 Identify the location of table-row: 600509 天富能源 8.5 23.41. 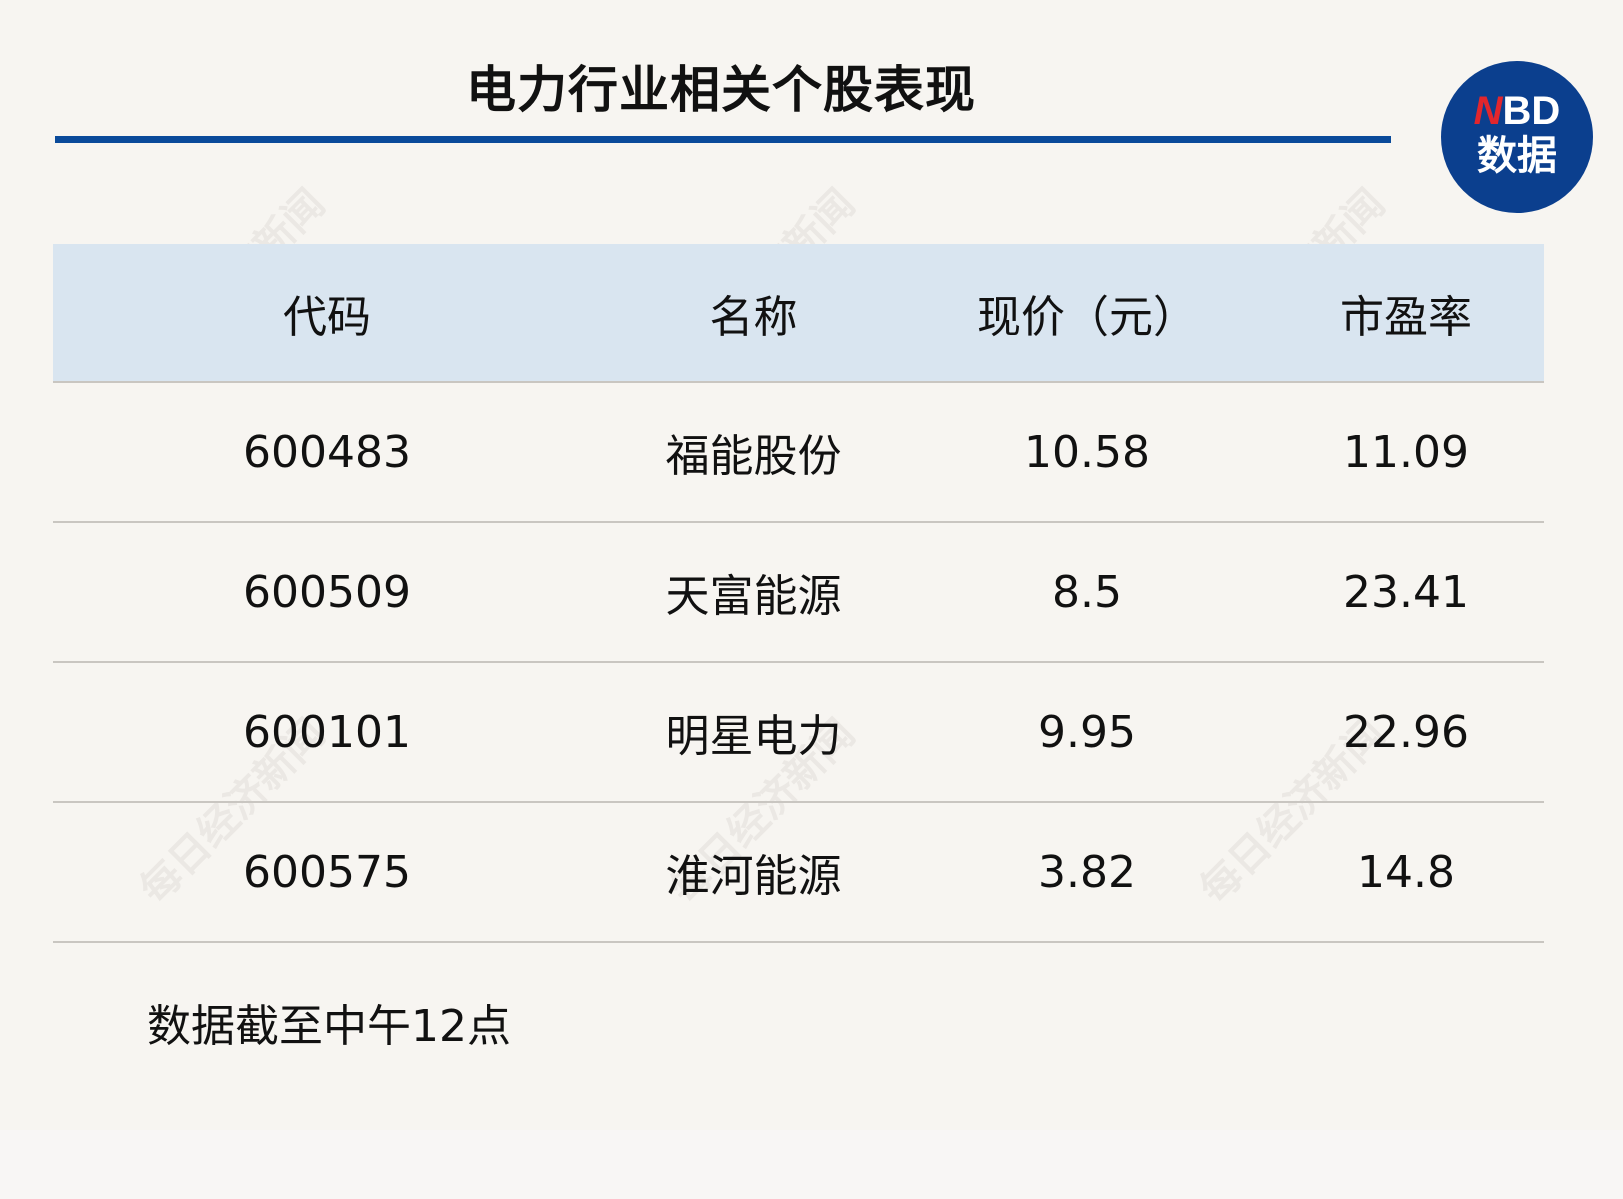
(798, 593).